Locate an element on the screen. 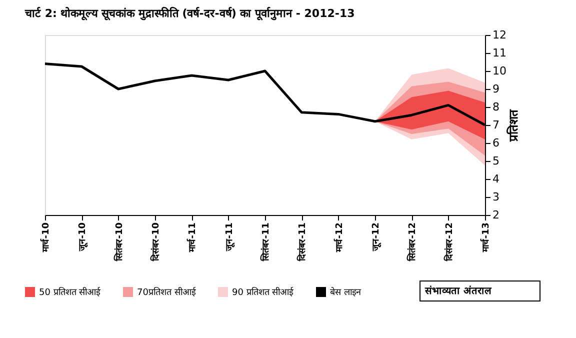 Image resolution: width=576 pixels, height=338 pixels. x-tick-label: मार्च-11 is located at coordinates (192, 237).